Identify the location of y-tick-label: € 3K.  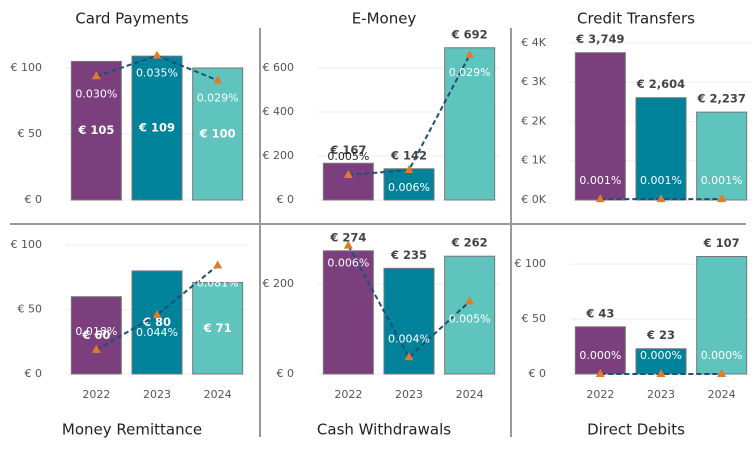
(533, 81).